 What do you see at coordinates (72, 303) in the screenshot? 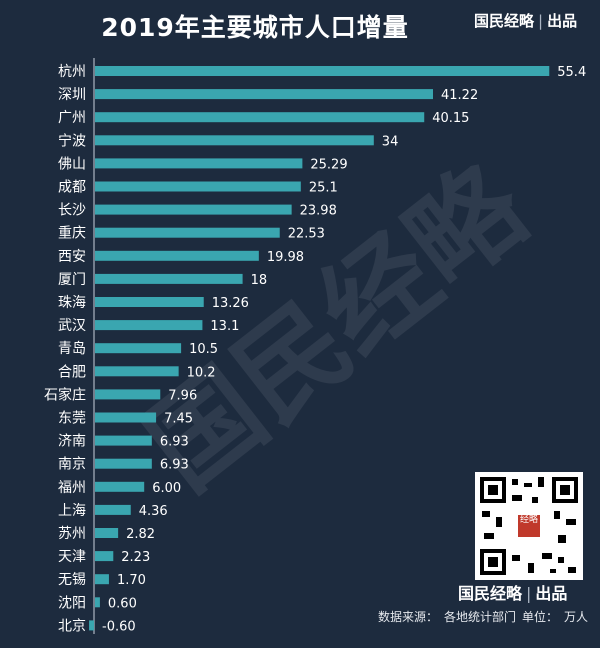
I see `category-label: 珠海` at bounding box center [72, 303].